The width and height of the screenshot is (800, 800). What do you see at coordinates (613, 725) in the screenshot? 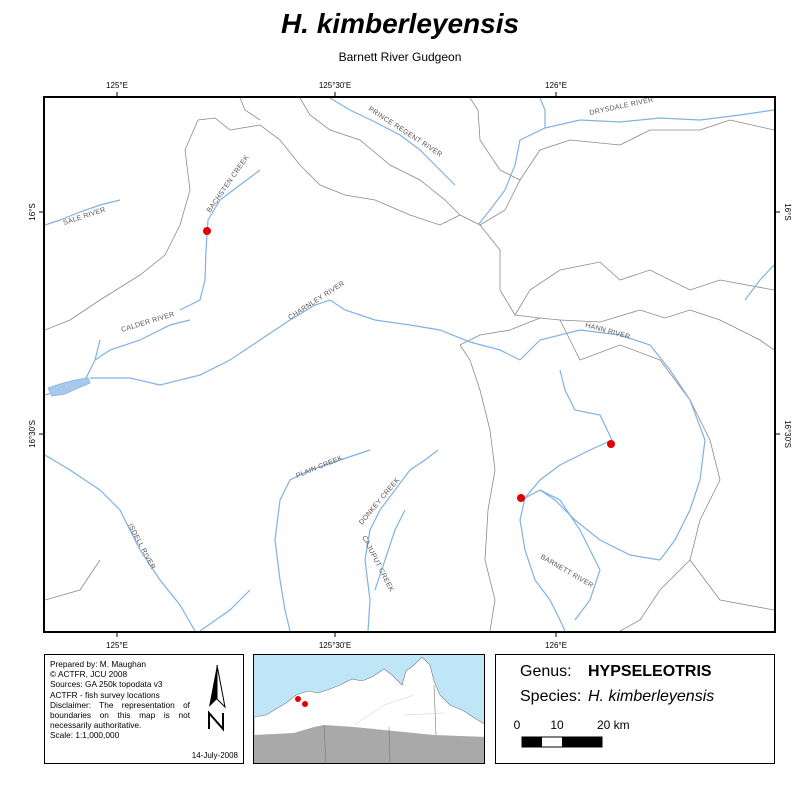
I see `scale-label-20: 20 km` at bounding box center [613, 725].